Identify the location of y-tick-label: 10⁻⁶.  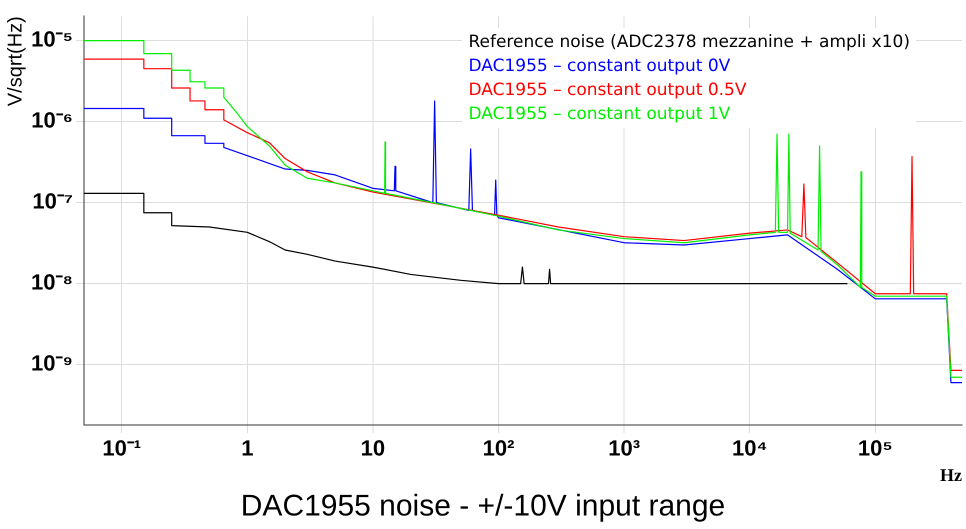
(52, 120).